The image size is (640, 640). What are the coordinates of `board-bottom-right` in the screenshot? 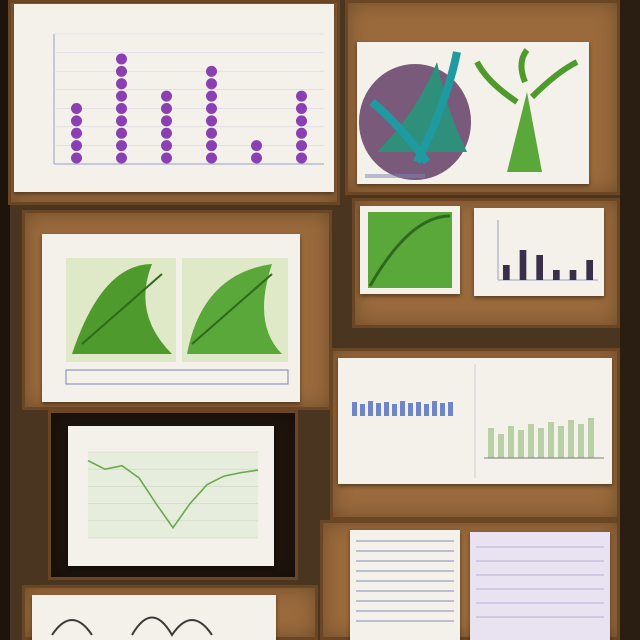 It's located at (470, 580).